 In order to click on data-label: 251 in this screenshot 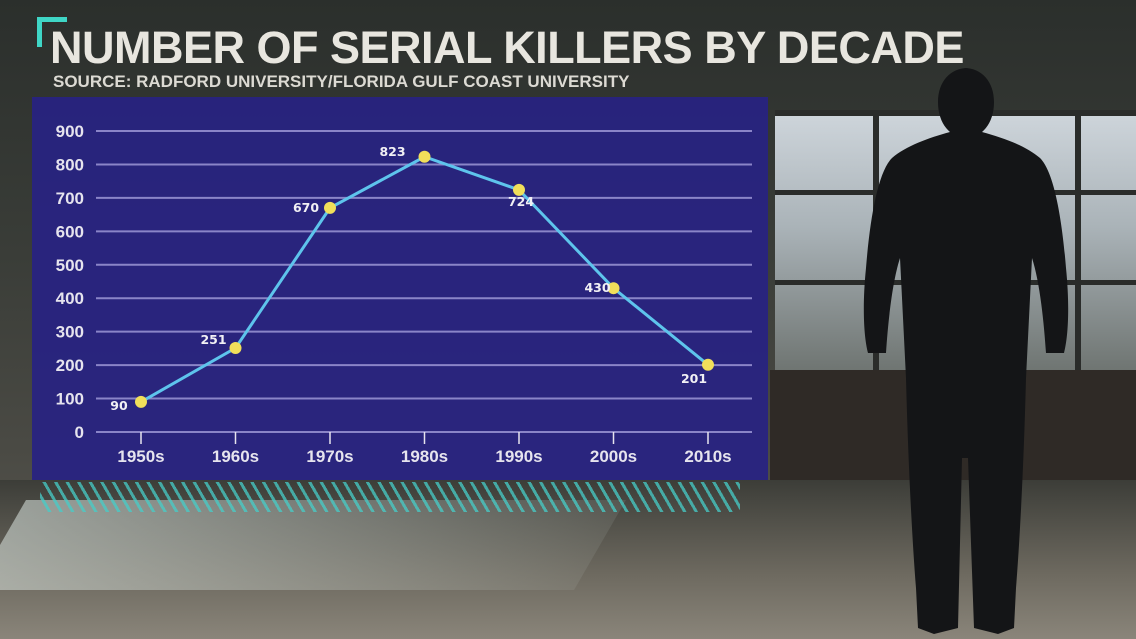, I will do `click(213, 339)`.